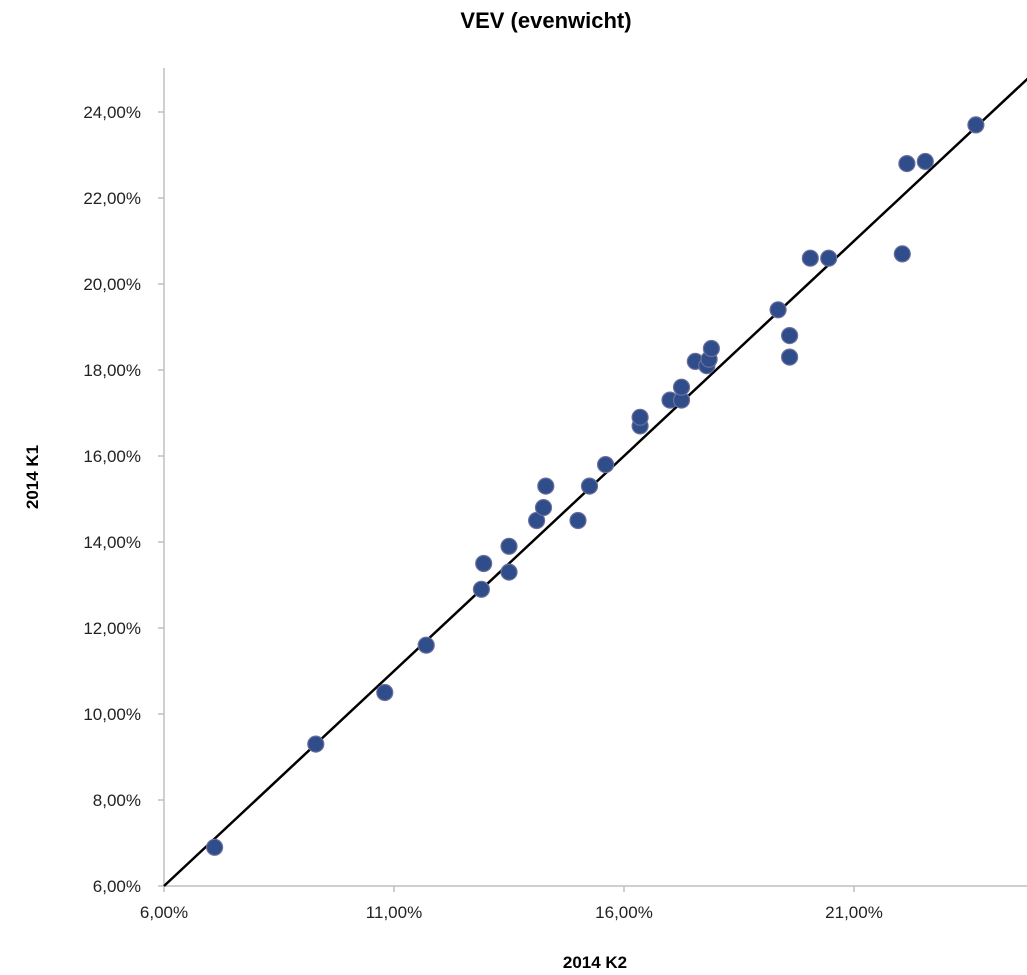 The height and width of the screenshot is (975, 1027). Describe the element at coordinates (112, 370) in the screenshot. I see `y-tick-label: 18,00%` at that location.